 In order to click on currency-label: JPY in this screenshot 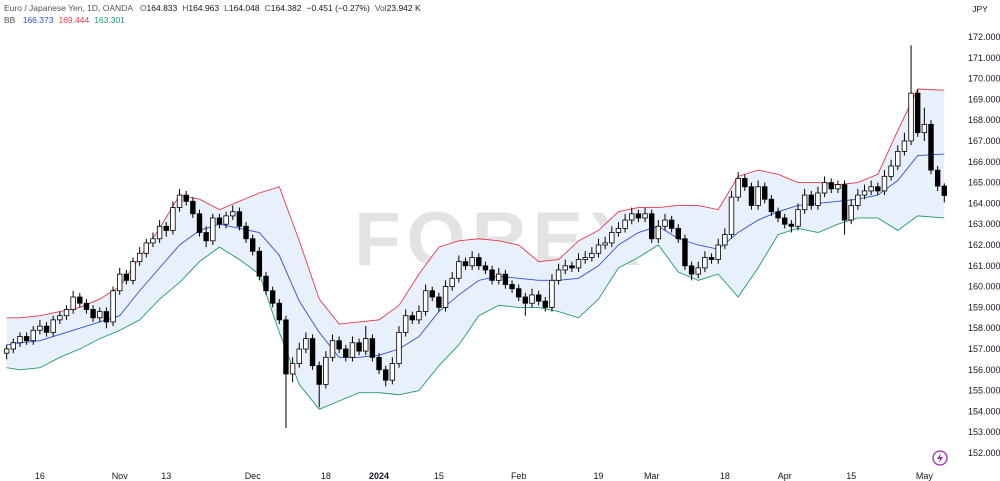, I will do `click(980, 9)`.